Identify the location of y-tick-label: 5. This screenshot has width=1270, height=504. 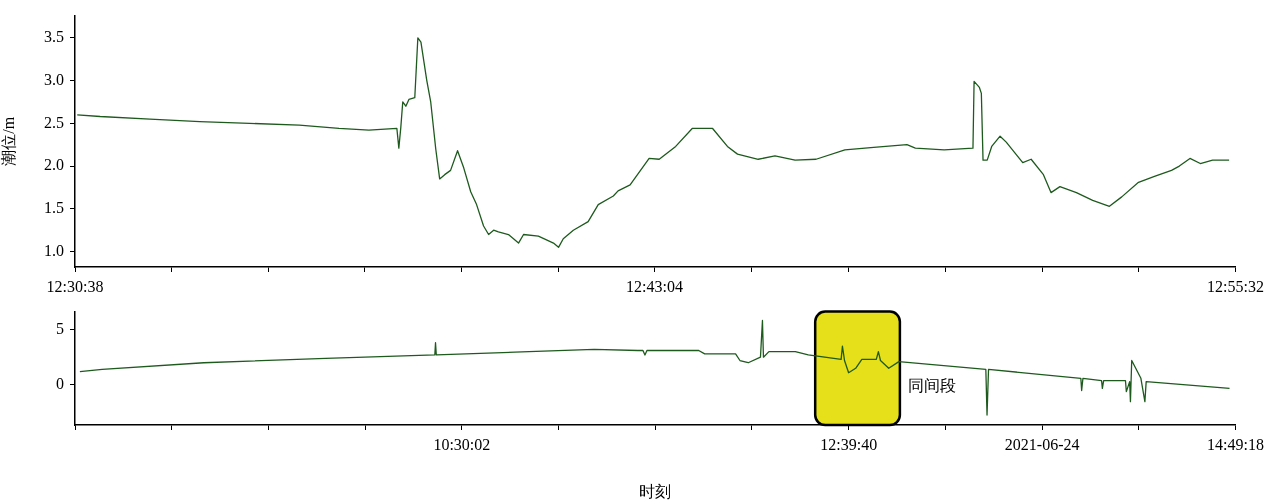
(60, 328).